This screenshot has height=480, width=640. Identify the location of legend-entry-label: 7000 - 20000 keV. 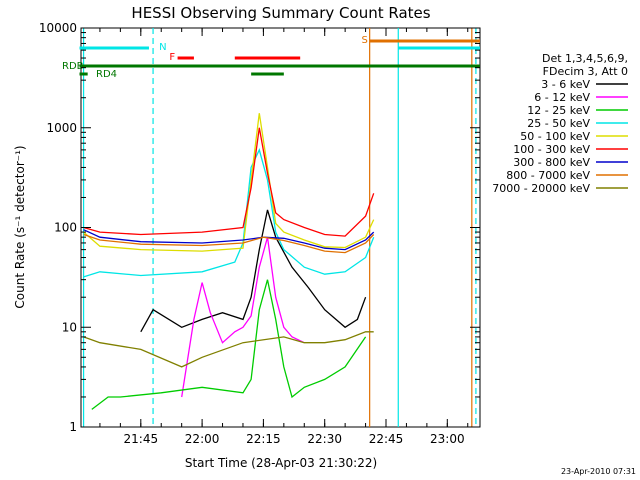
(541, 188).